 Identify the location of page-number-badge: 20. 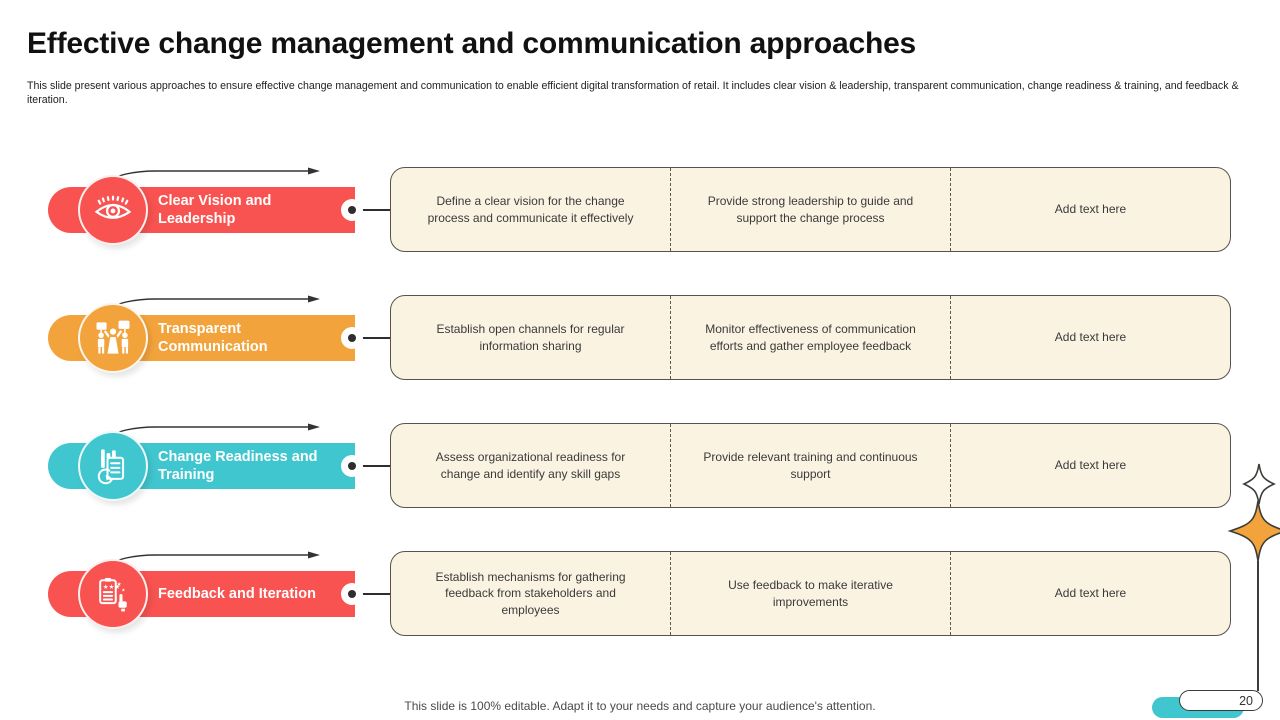
(1221, 700).